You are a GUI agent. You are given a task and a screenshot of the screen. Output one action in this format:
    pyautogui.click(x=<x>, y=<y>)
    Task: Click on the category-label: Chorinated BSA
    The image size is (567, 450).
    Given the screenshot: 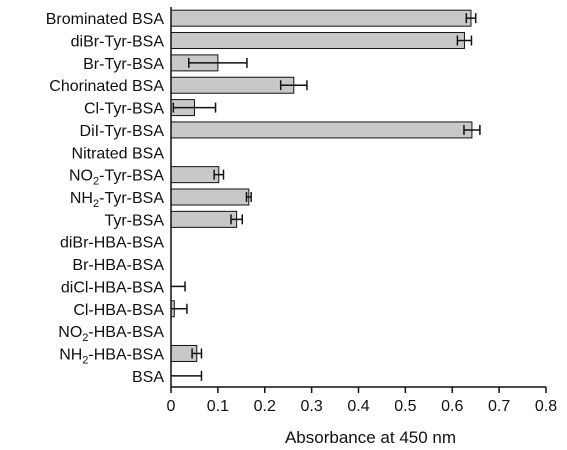 What is the action you would take?
    pyautogui.click(x=106, y=86)
    